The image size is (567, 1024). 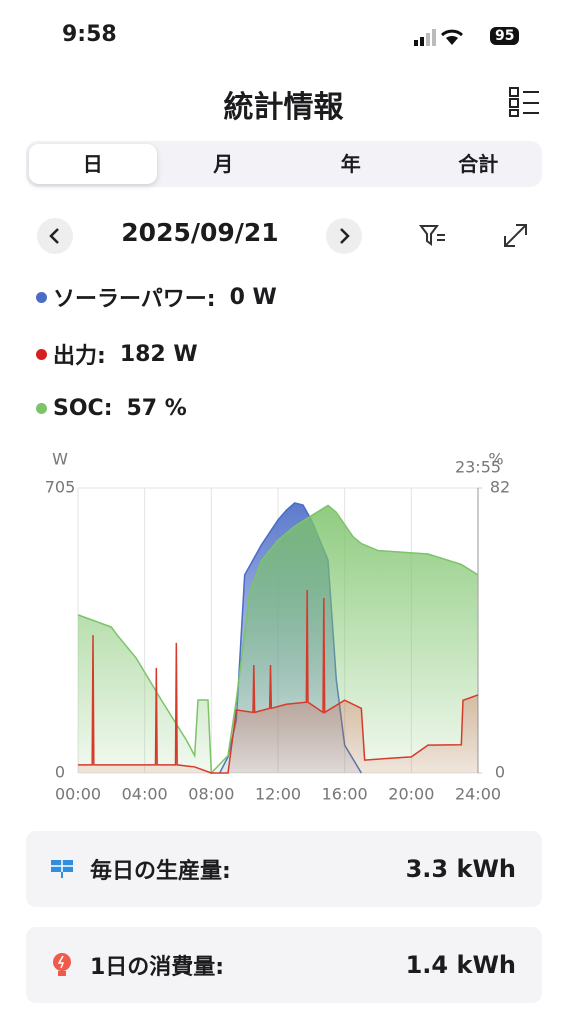 What do you see at coordinates (145, 794) in the screenshot?
I see `x-tick-label: 04:00` at bounding box center [145, 794].